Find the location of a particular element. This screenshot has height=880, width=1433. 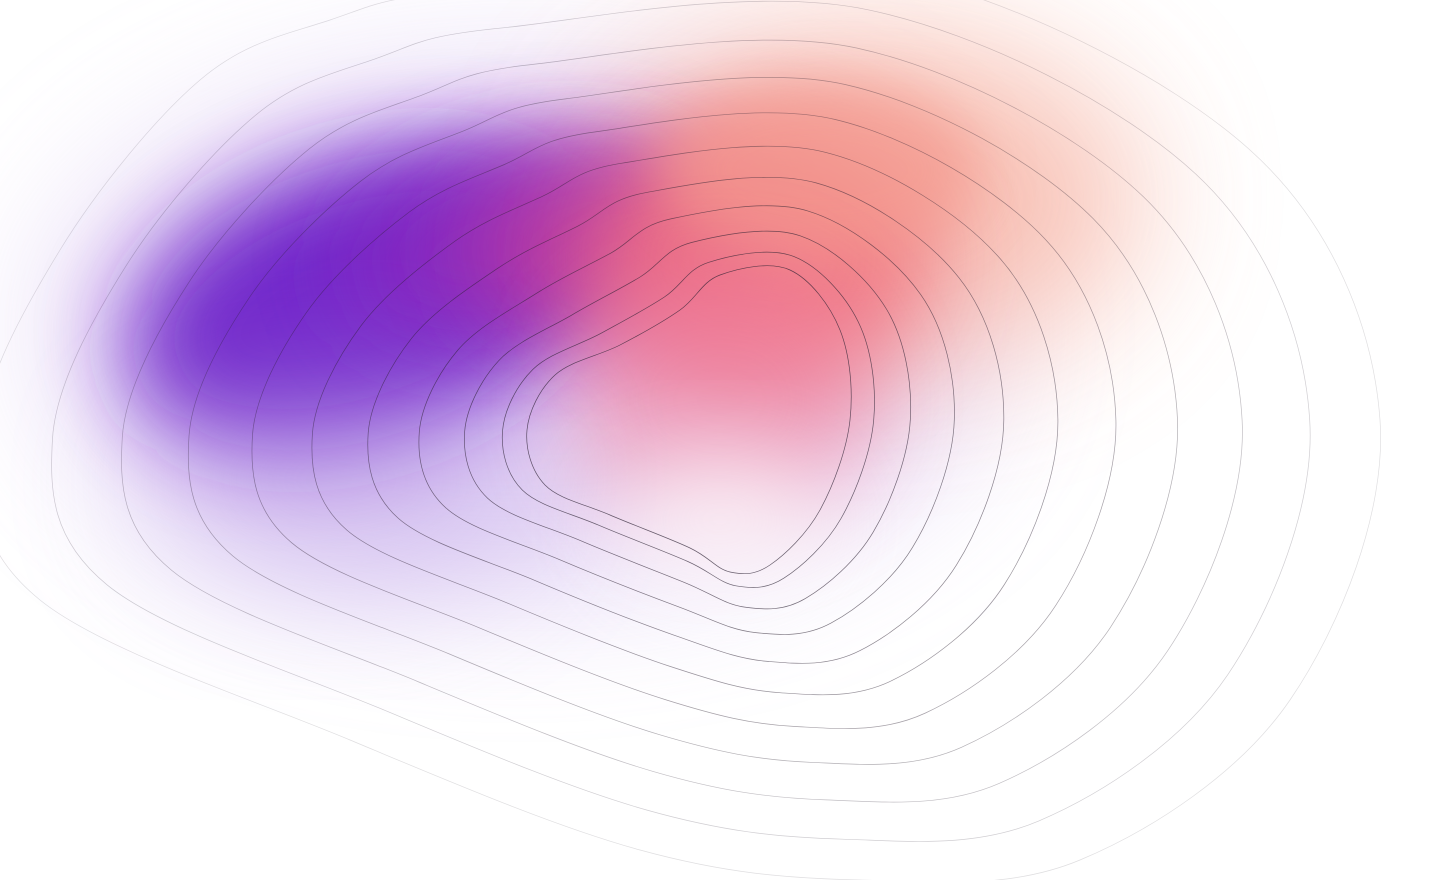

white-soft-center is located at coordinates (720, 520).